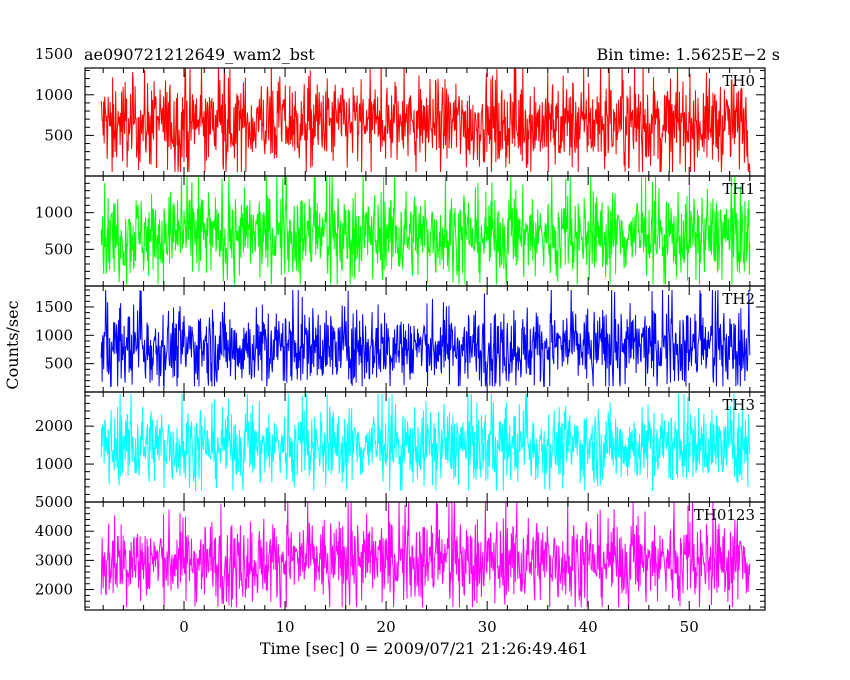  Describe the element at coordinates (688, 54) in the screenshot. I see `chart-title-right: Bin time: 1.5625E−2 s` at that location.